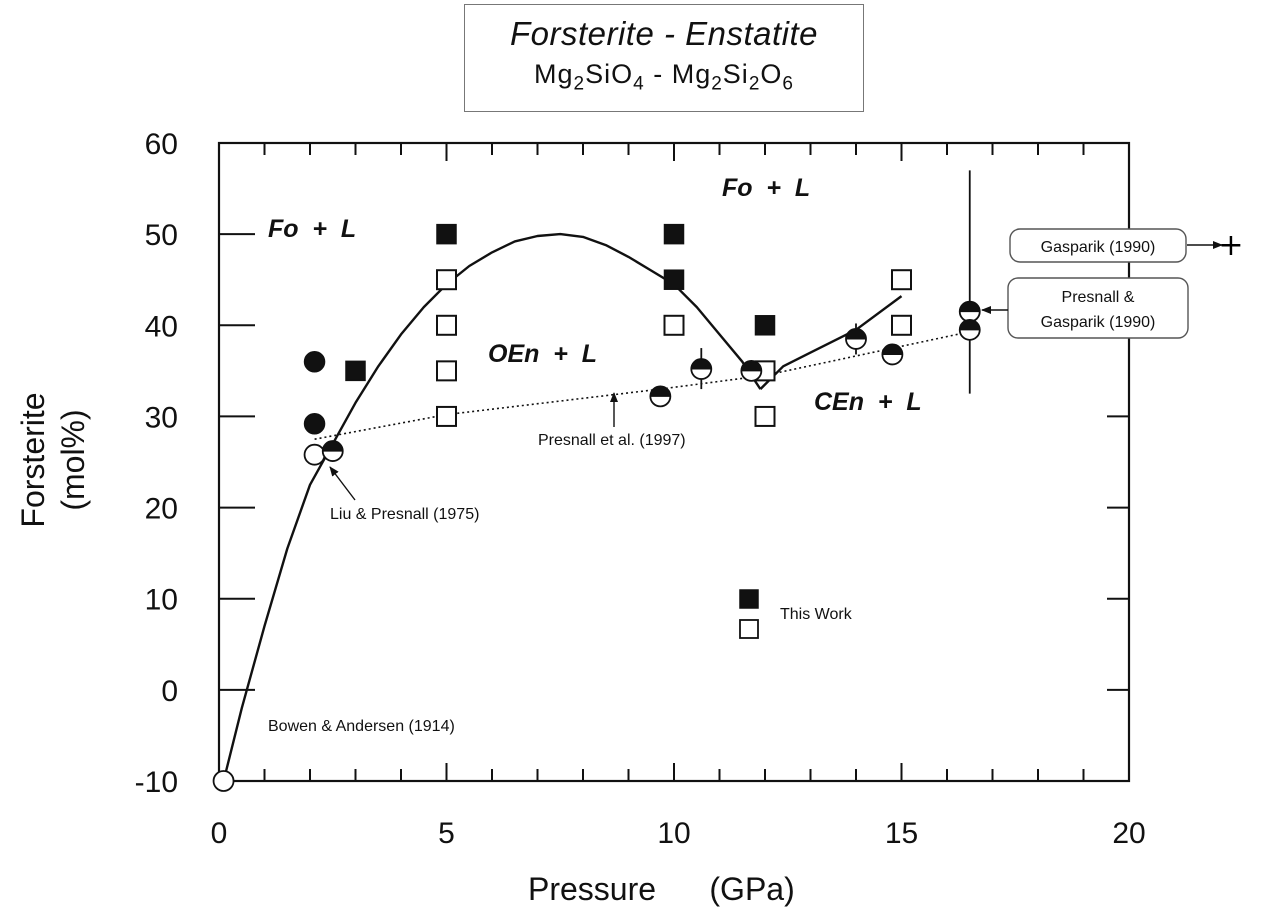 The width and height of the screenshot is (1261, 917). Describe the element at coordinates (664, 33) in the screenshot. I see `chart-title: Forsterite - Enstatite` at that location.